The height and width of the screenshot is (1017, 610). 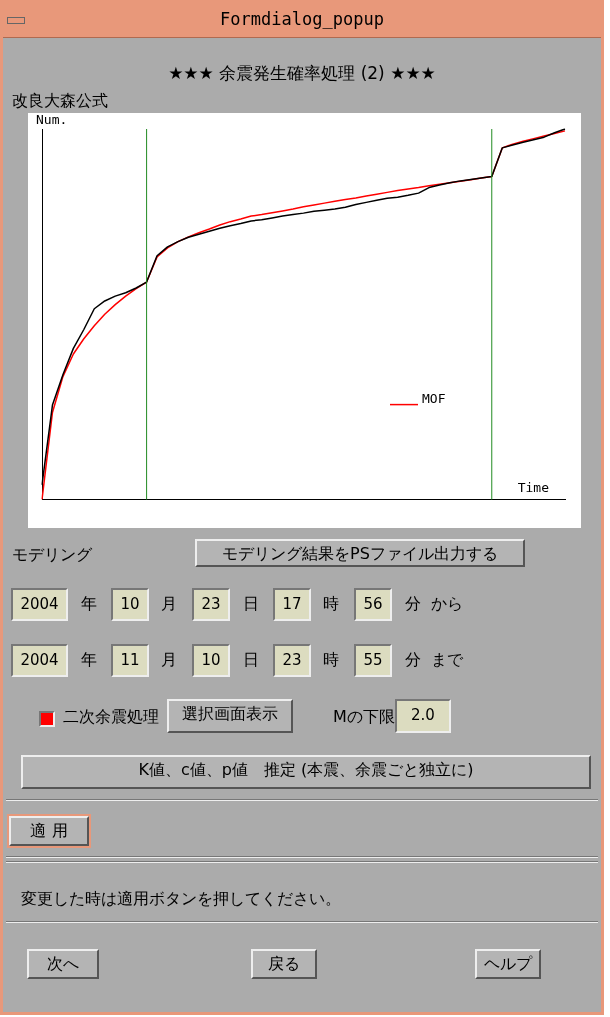 I want to click on text: ヘルプ, so click(x=508, y=964).